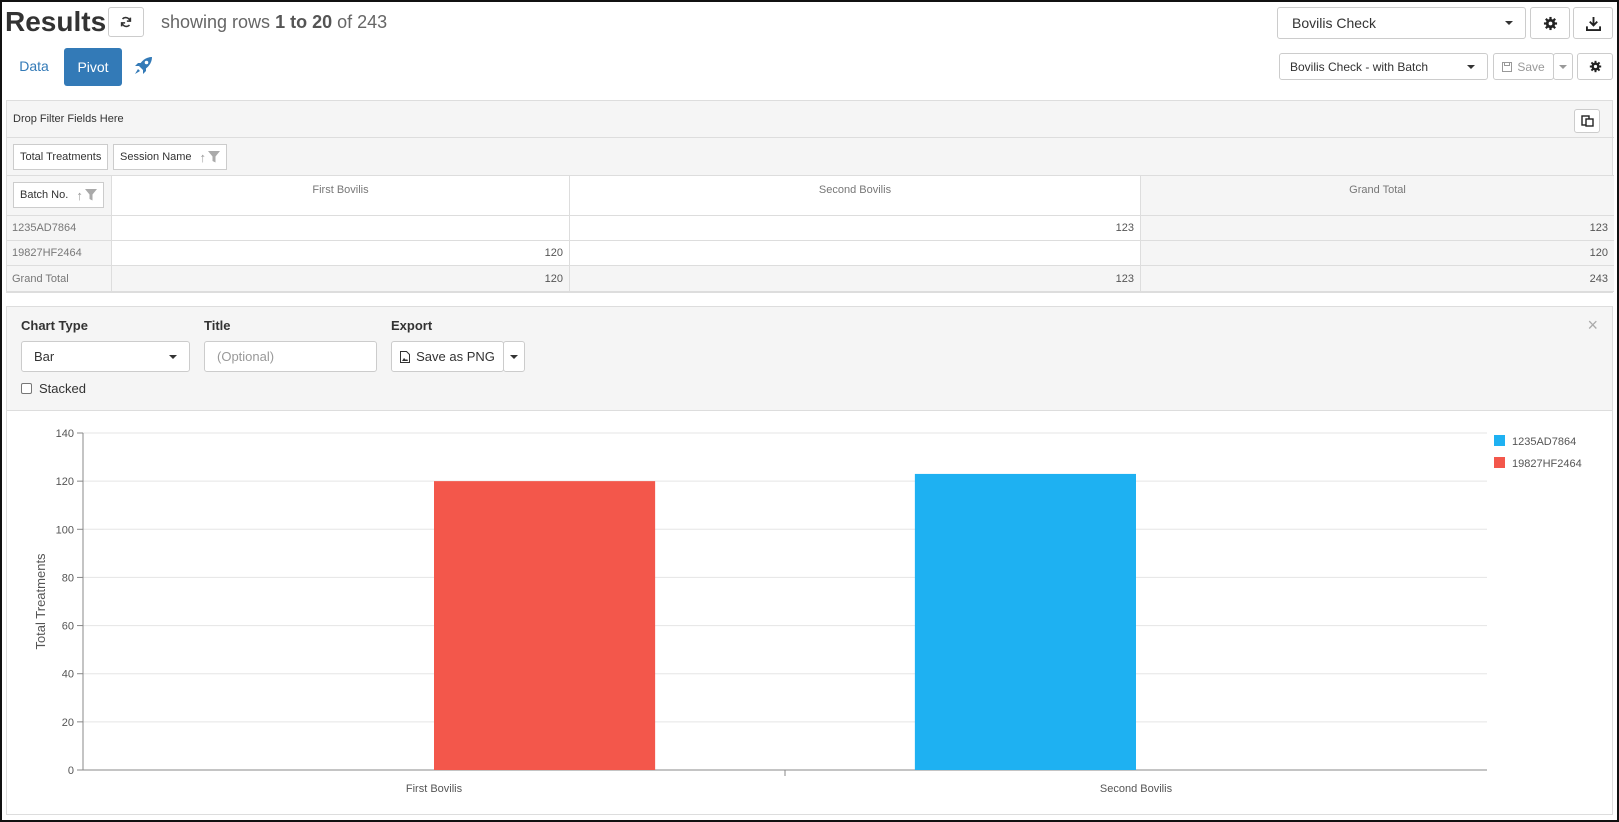  I want to click on chart-type-select: Bar, so click(105, 356).